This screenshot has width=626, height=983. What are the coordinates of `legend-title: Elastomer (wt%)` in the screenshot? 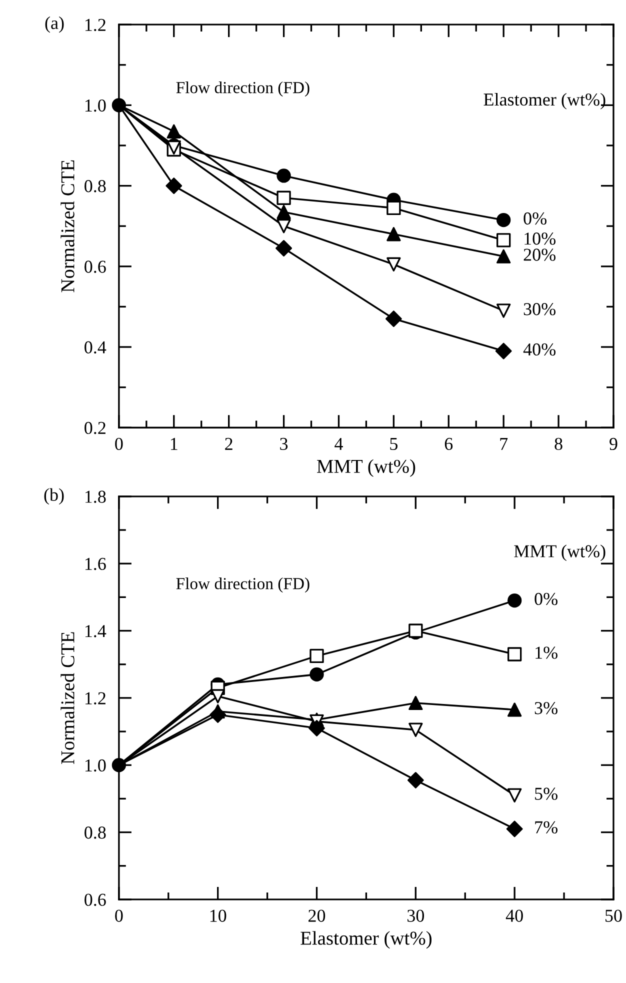 It's located at (545, 101).